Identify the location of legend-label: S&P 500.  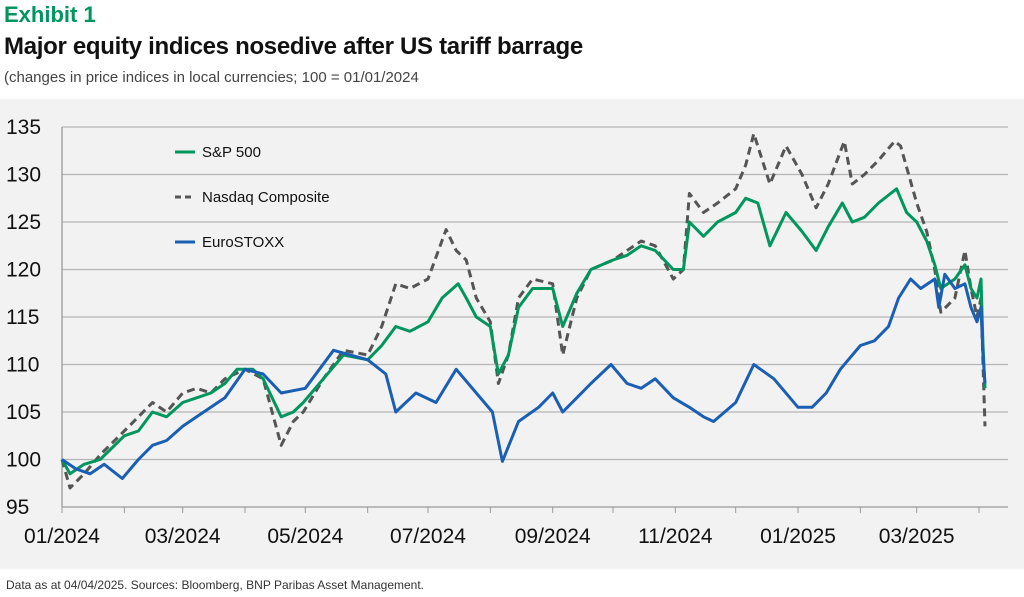
(231, 152).